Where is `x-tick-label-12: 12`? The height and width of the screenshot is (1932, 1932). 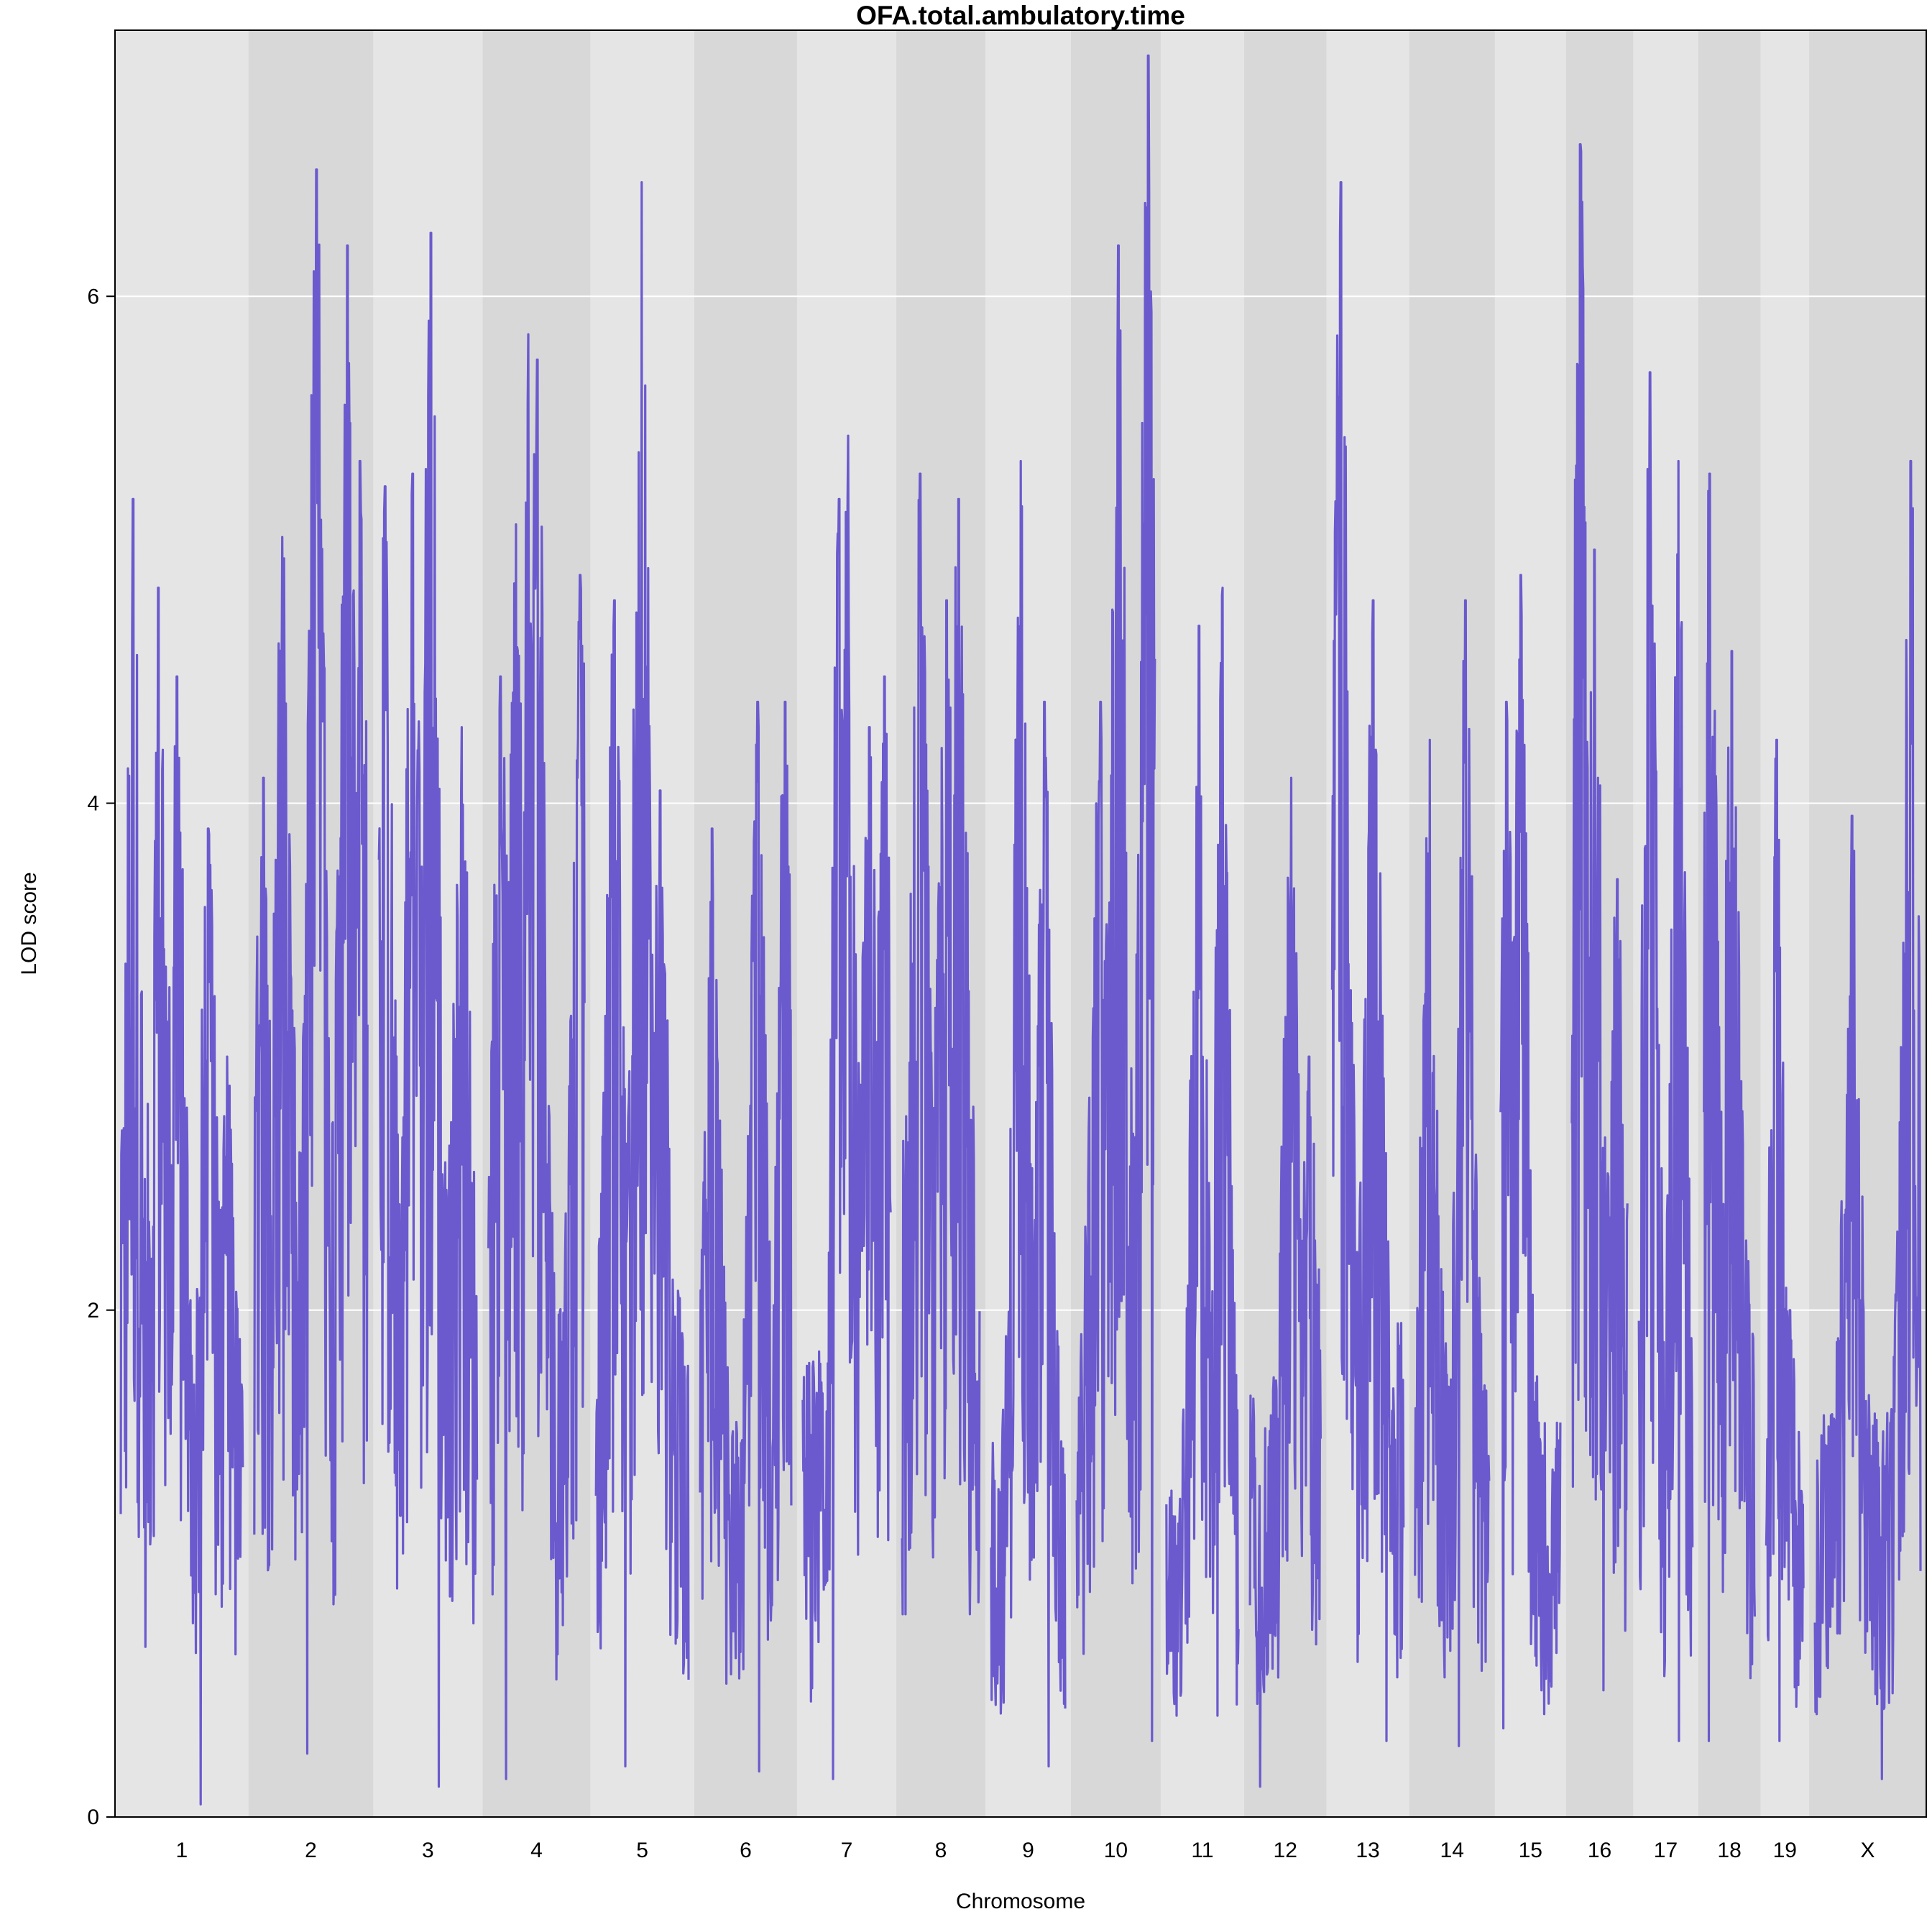
x-tick-label-12: 12 is located at coordinates (1285, 1850).